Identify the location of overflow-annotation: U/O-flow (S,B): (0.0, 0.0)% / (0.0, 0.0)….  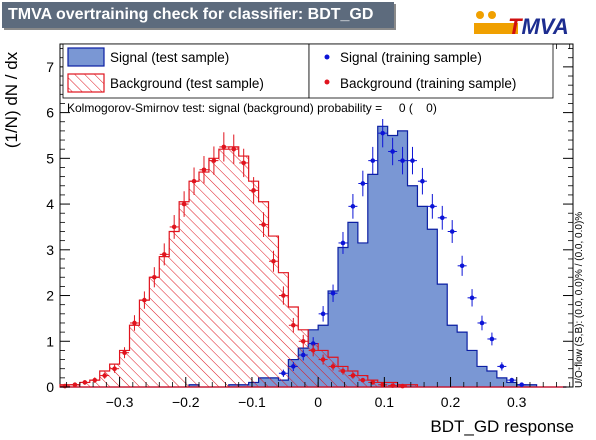
(579, 300).